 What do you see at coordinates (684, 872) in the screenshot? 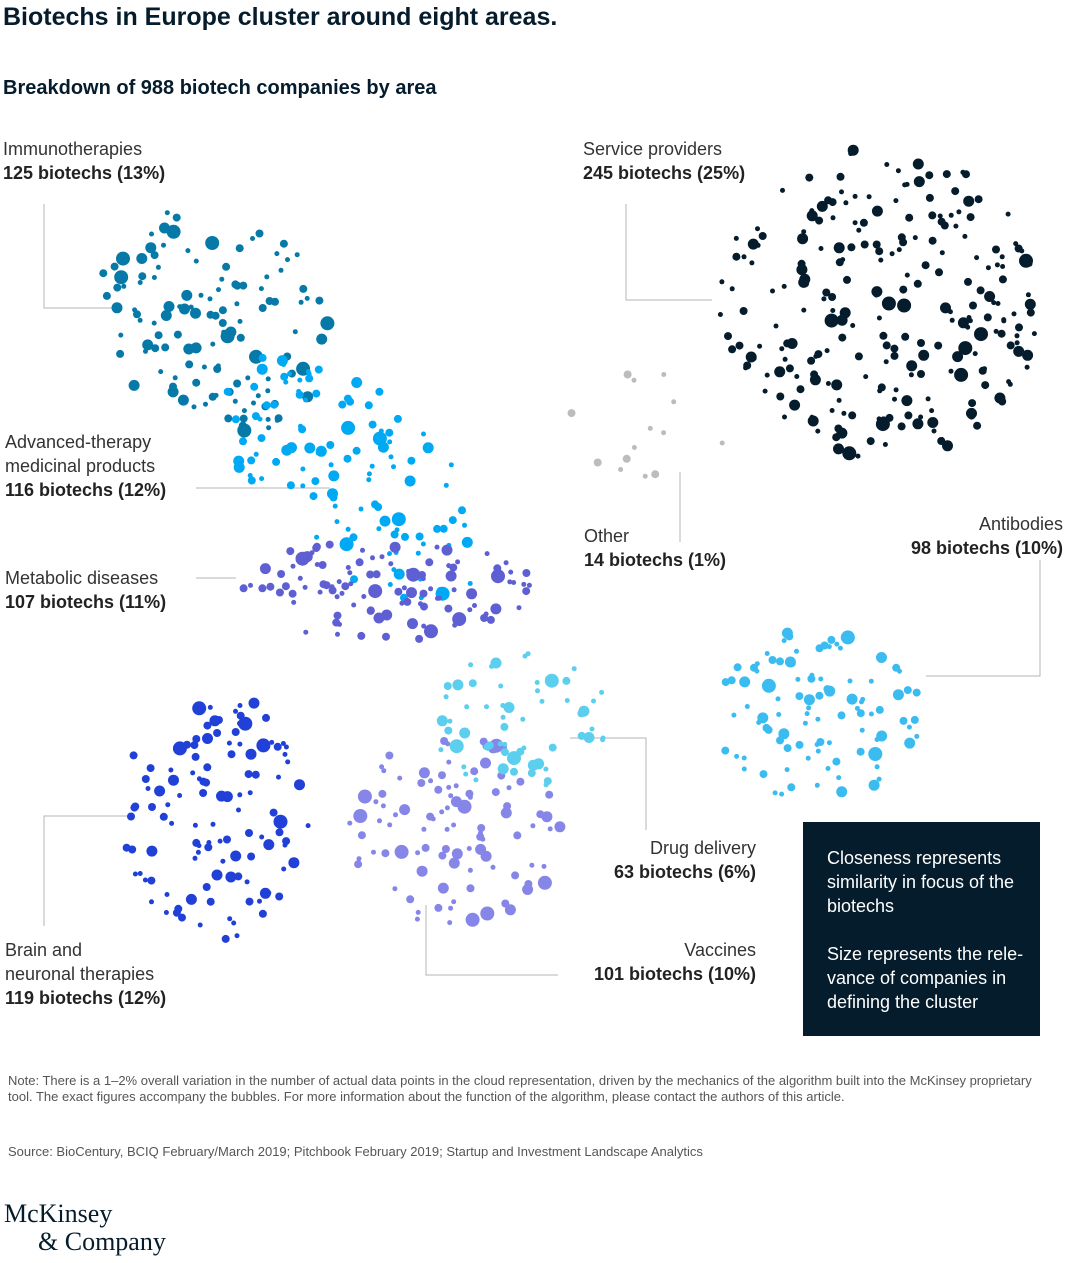
I see `cluster-count: 63 biotechs (6%)` at bounding box center [684, 872].